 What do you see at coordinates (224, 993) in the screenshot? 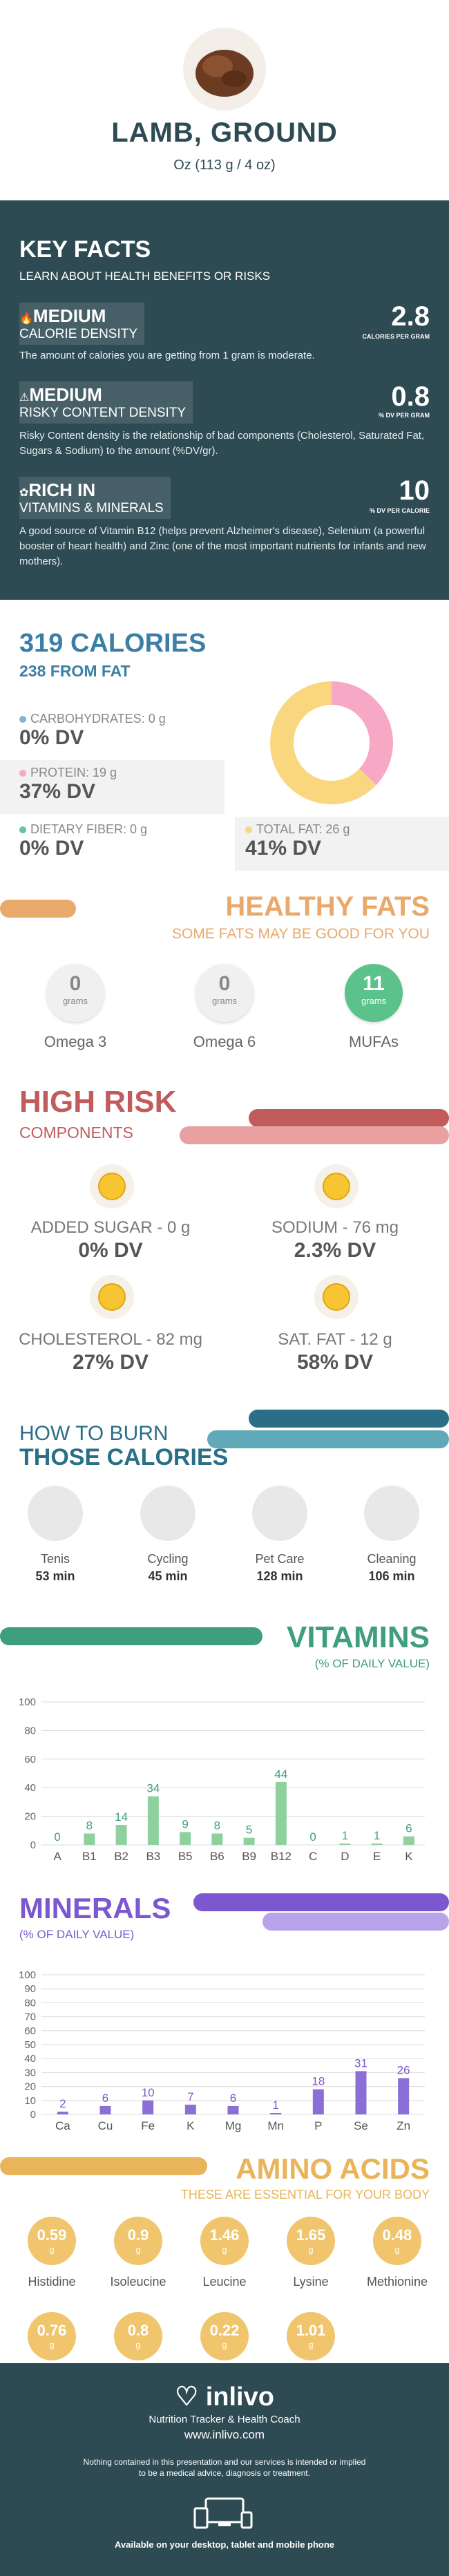
I see `omega6-circle: 0 grams` at bounding box center [224, 993].